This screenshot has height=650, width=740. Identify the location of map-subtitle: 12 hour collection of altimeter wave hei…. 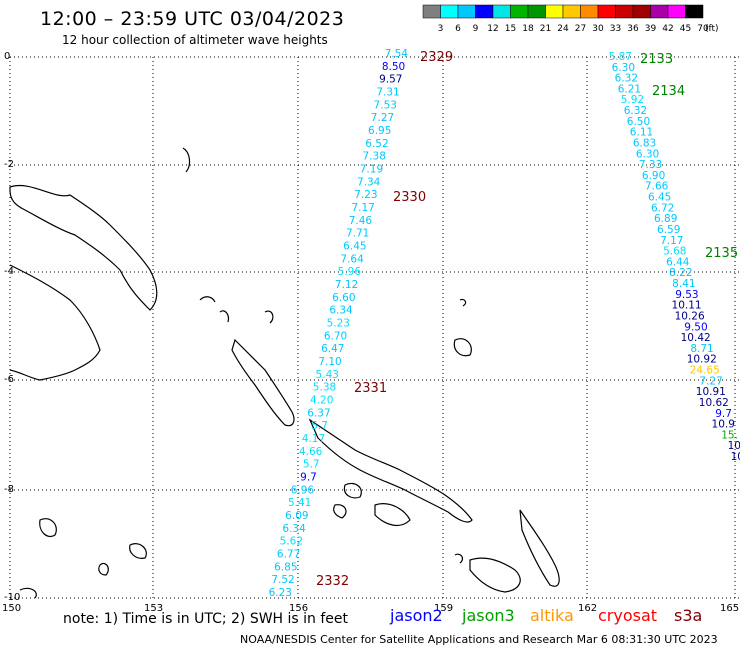
(195, 40).